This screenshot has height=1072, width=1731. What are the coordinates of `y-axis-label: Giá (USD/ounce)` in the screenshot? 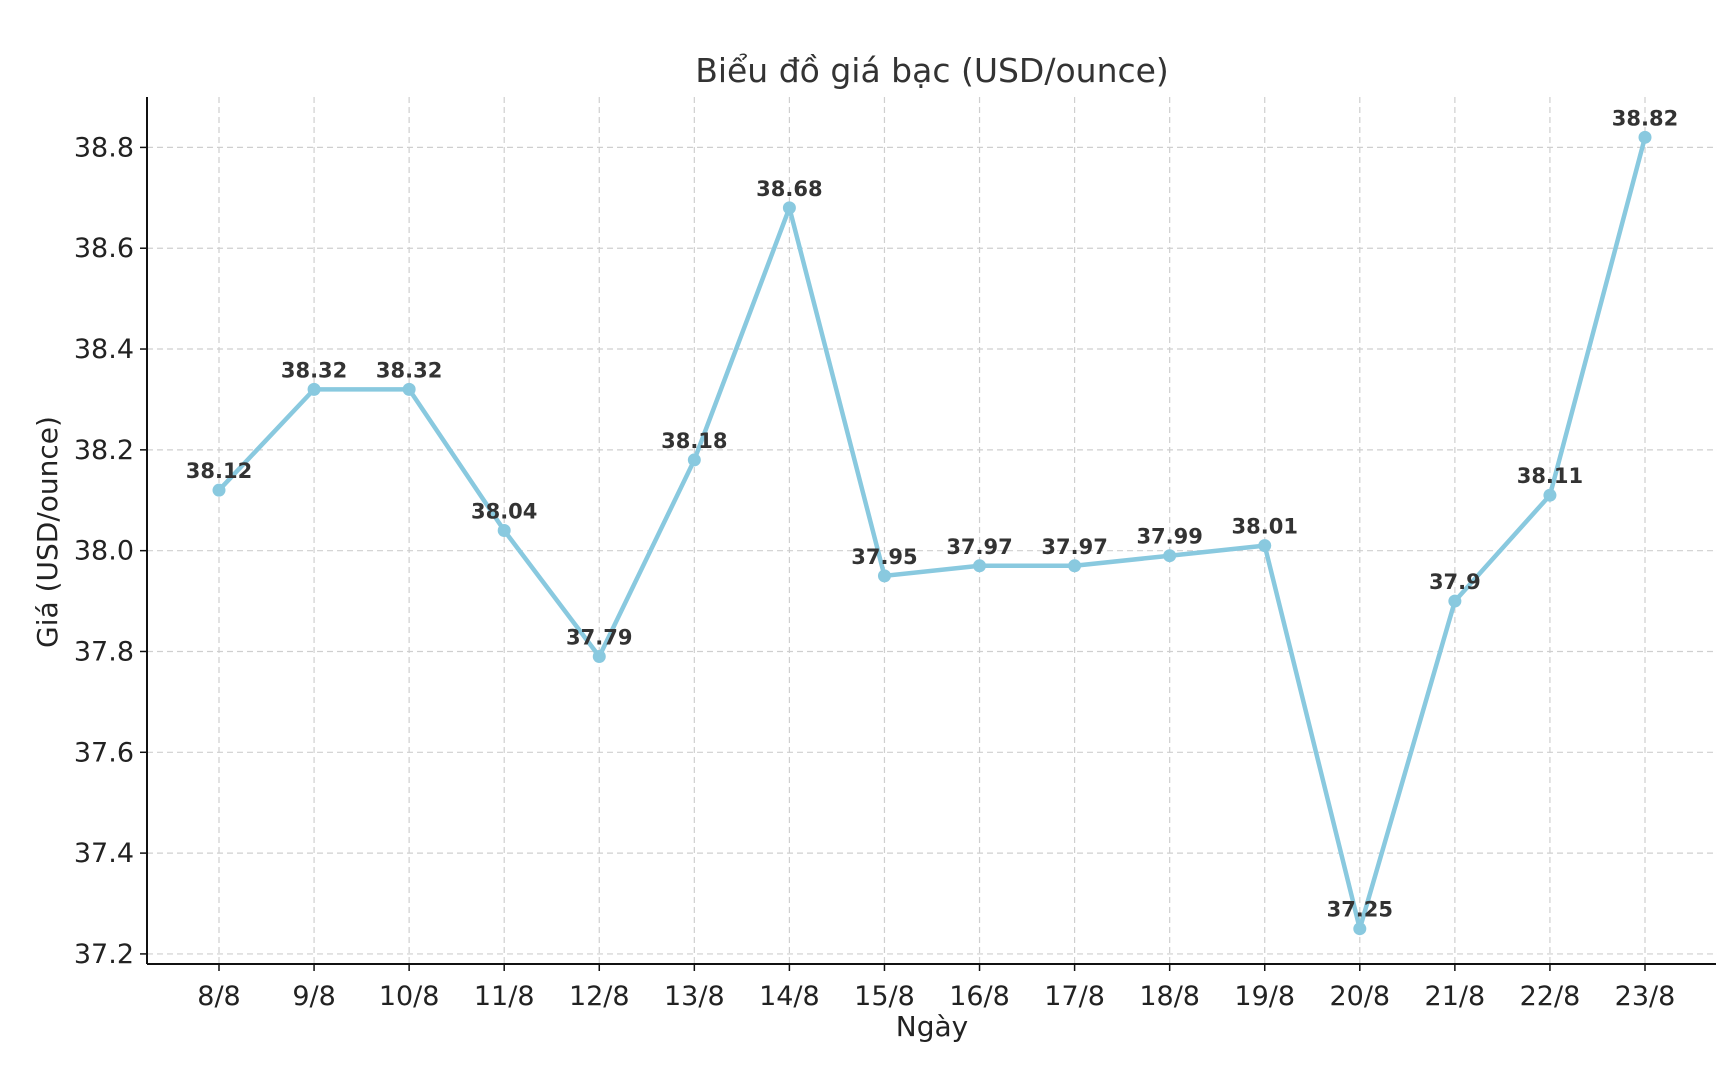 It's located at (47, 532).